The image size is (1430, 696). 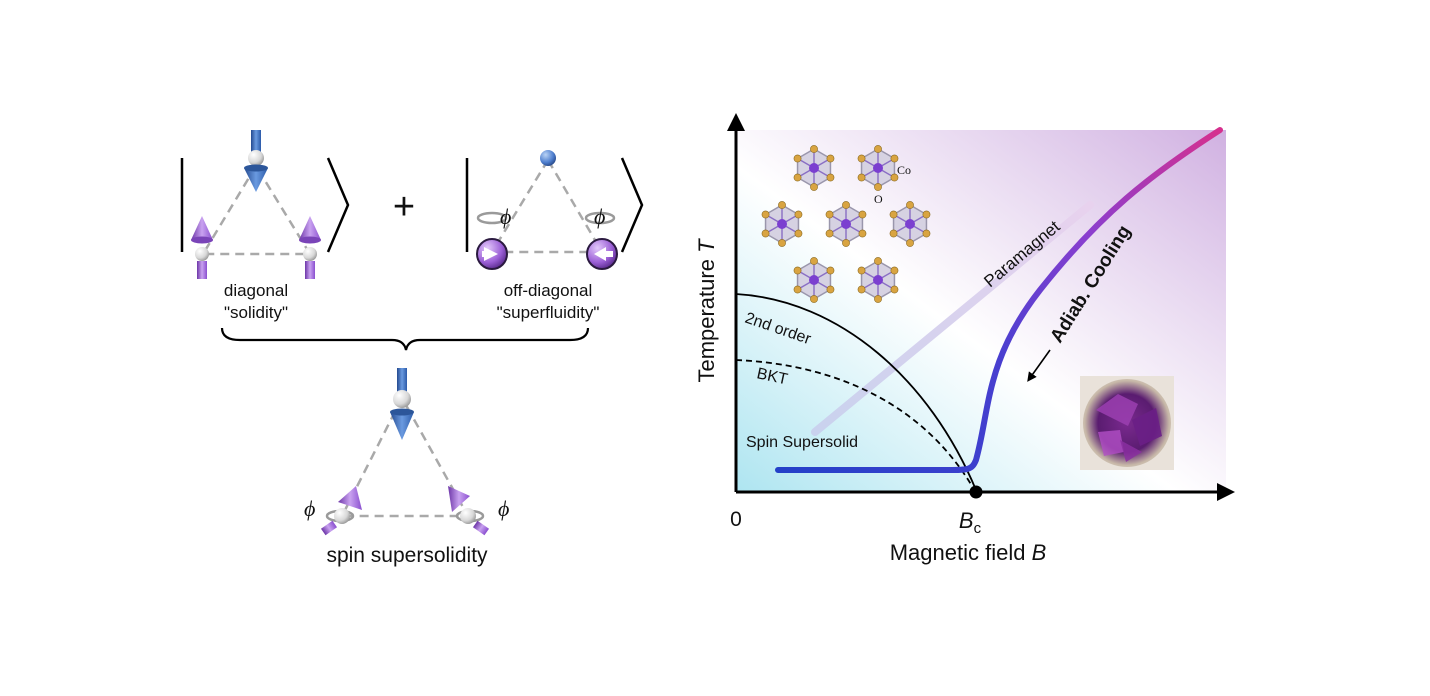 I want to click on paramagnet-line, so click(x=952, y=318).